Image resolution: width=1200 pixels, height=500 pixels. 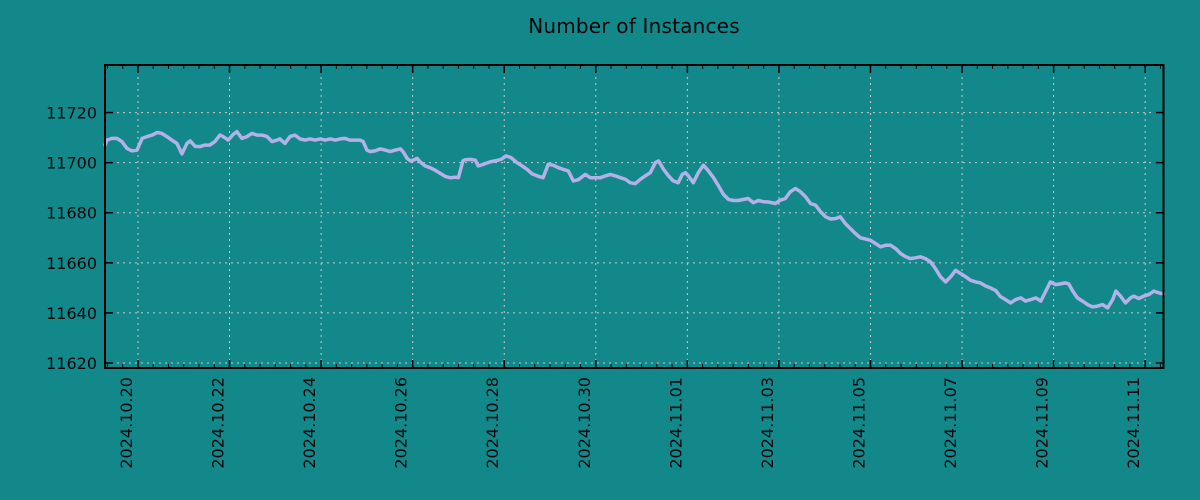 I want to click on x-tick-label: 2024.10.20, so click(x=126, y=423).